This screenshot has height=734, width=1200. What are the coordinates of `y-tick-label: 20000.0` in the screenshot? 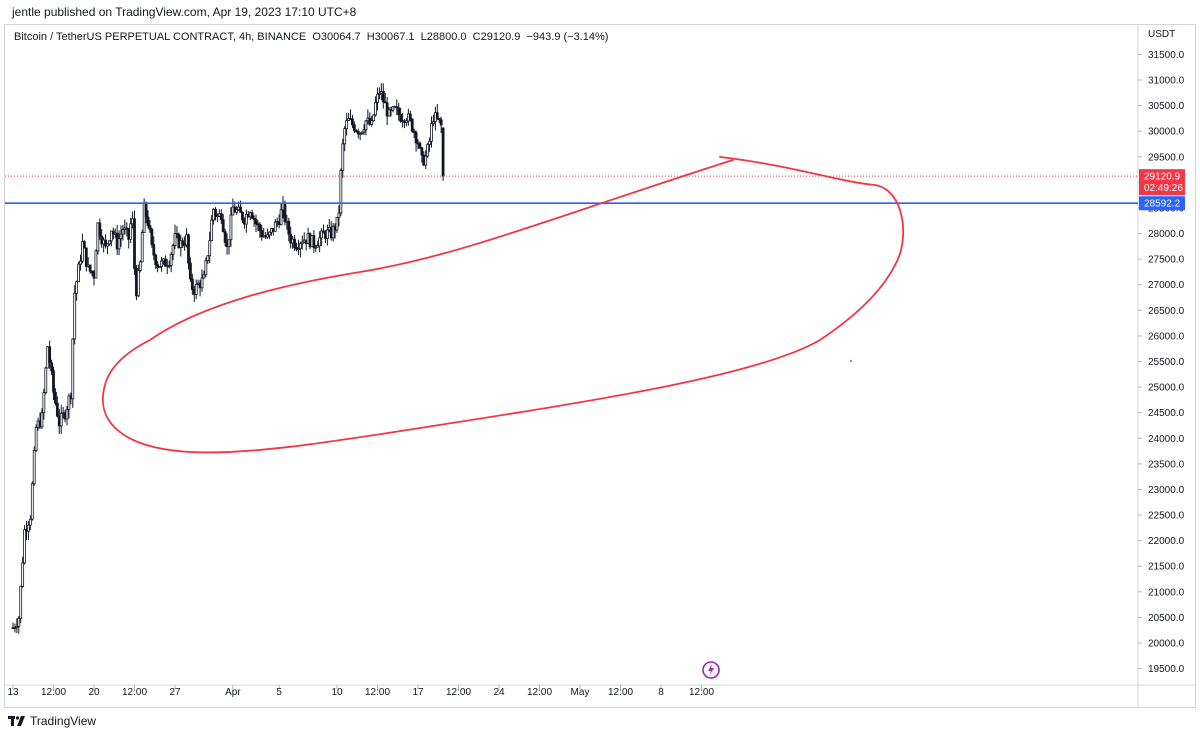 It's located at (1166, 644).